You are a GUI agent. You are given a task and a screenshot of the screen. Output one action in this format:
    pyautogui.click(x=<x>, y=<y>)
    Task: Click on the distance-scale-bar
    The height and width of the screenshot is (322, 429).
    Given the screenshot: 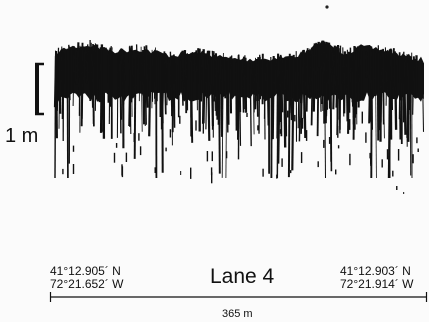 What is the action you would take?
    pyautogui.click(x=238, y=297)
    